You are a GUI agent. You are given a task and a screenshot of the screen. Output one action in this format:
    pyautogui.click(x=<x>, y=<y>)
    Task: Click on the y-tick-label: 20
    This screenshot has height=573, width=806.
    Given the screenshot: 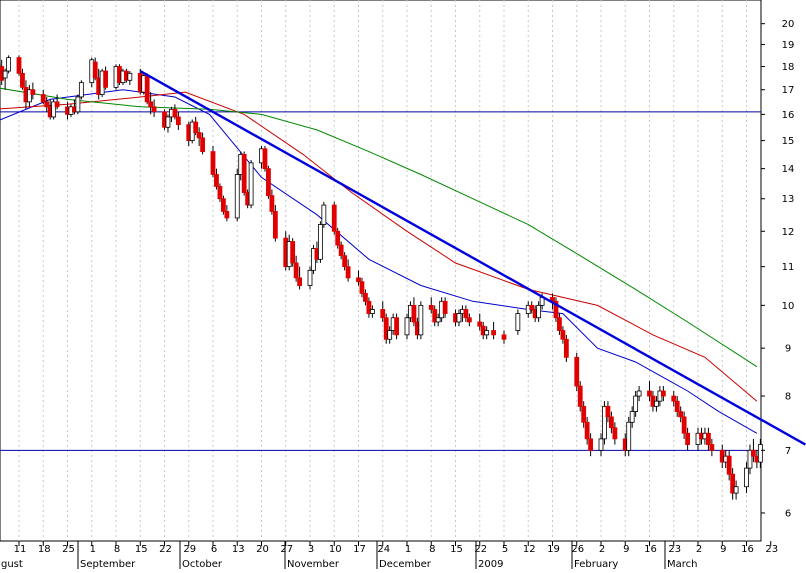 What is the action you would take?
    pyautogui.click(x=788, y=24)
    